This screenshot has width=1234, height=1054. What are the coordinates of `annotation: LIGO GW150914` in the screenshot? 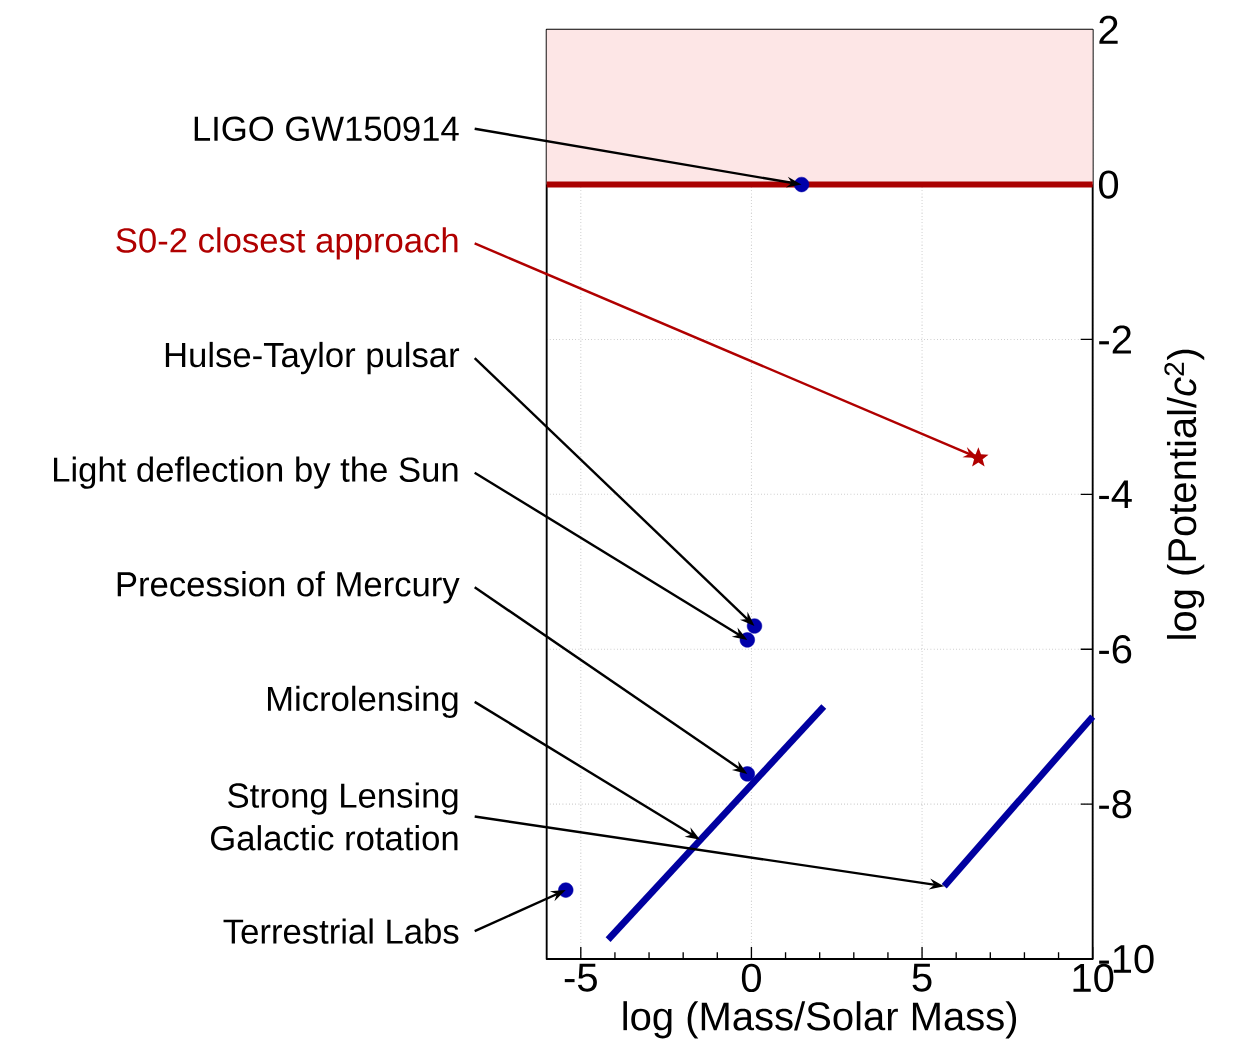 It's located at (326, 129).